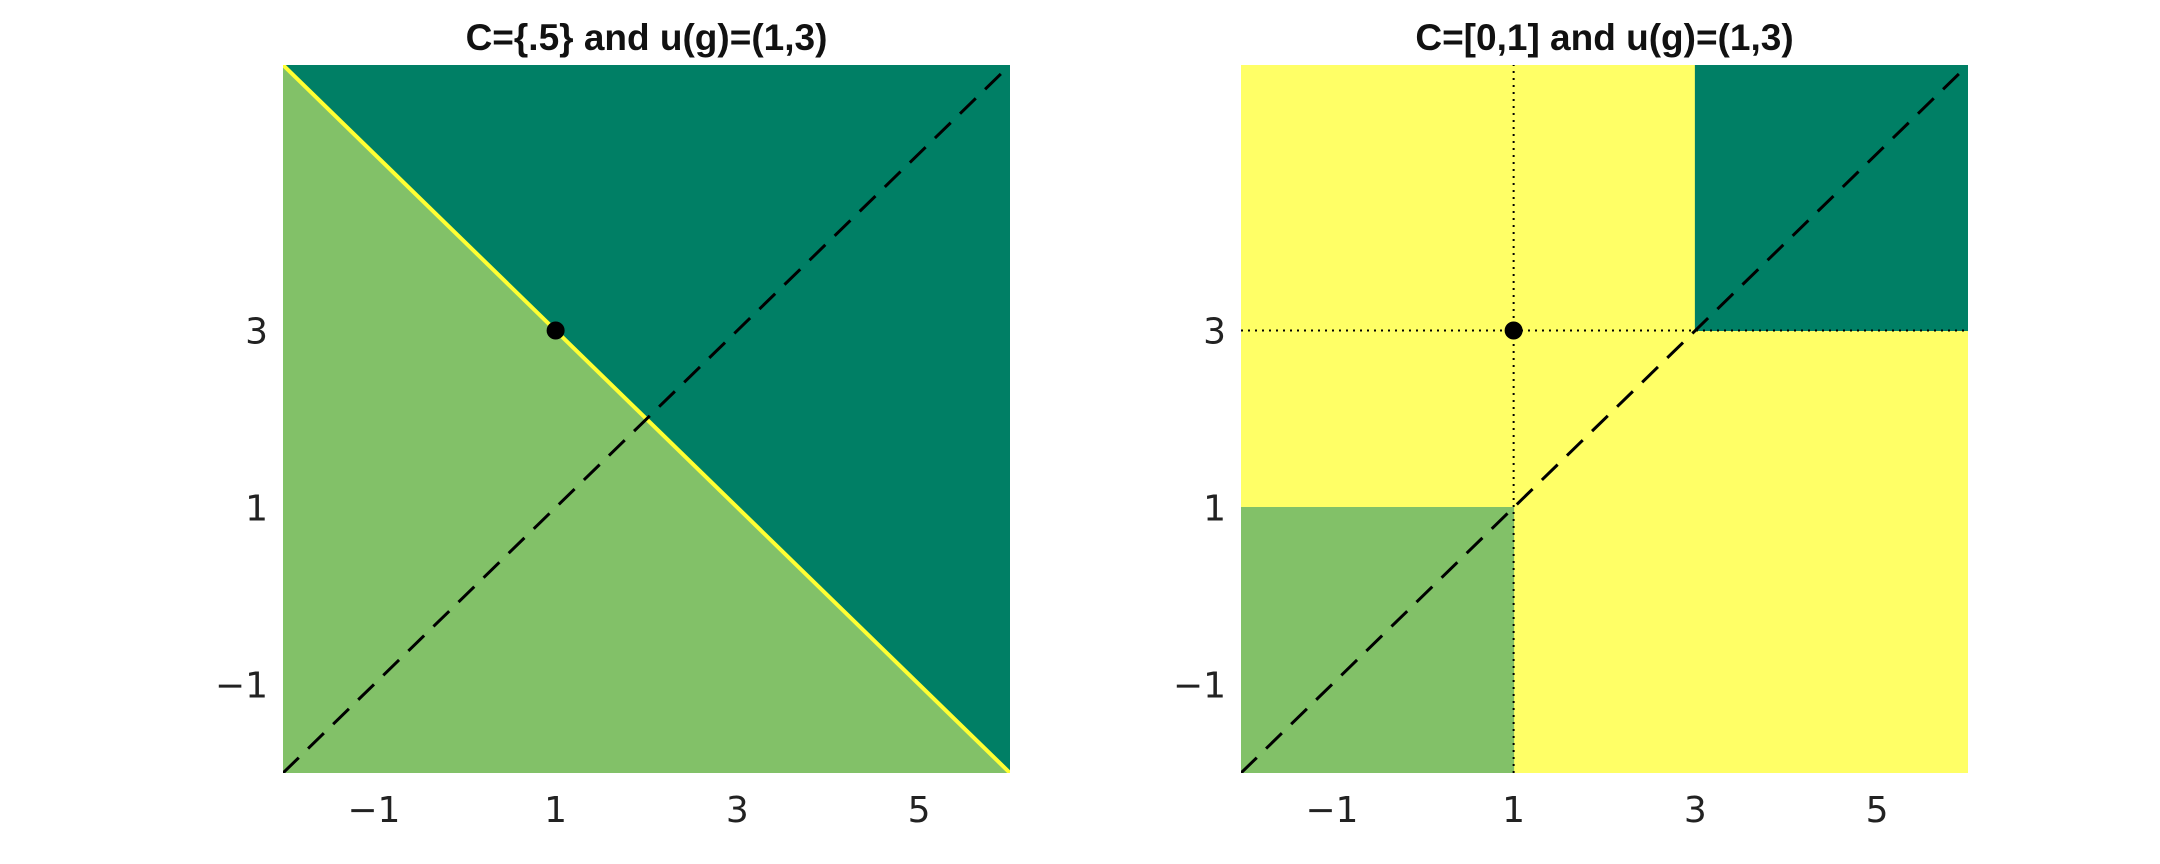 This screenshot has height=864, width=2160. What do you see at coordinates (647, 37) in the screenshot?
I see `chart-title: C={.5} and u(g)=(1,3)` at bounding box center [647, 37].